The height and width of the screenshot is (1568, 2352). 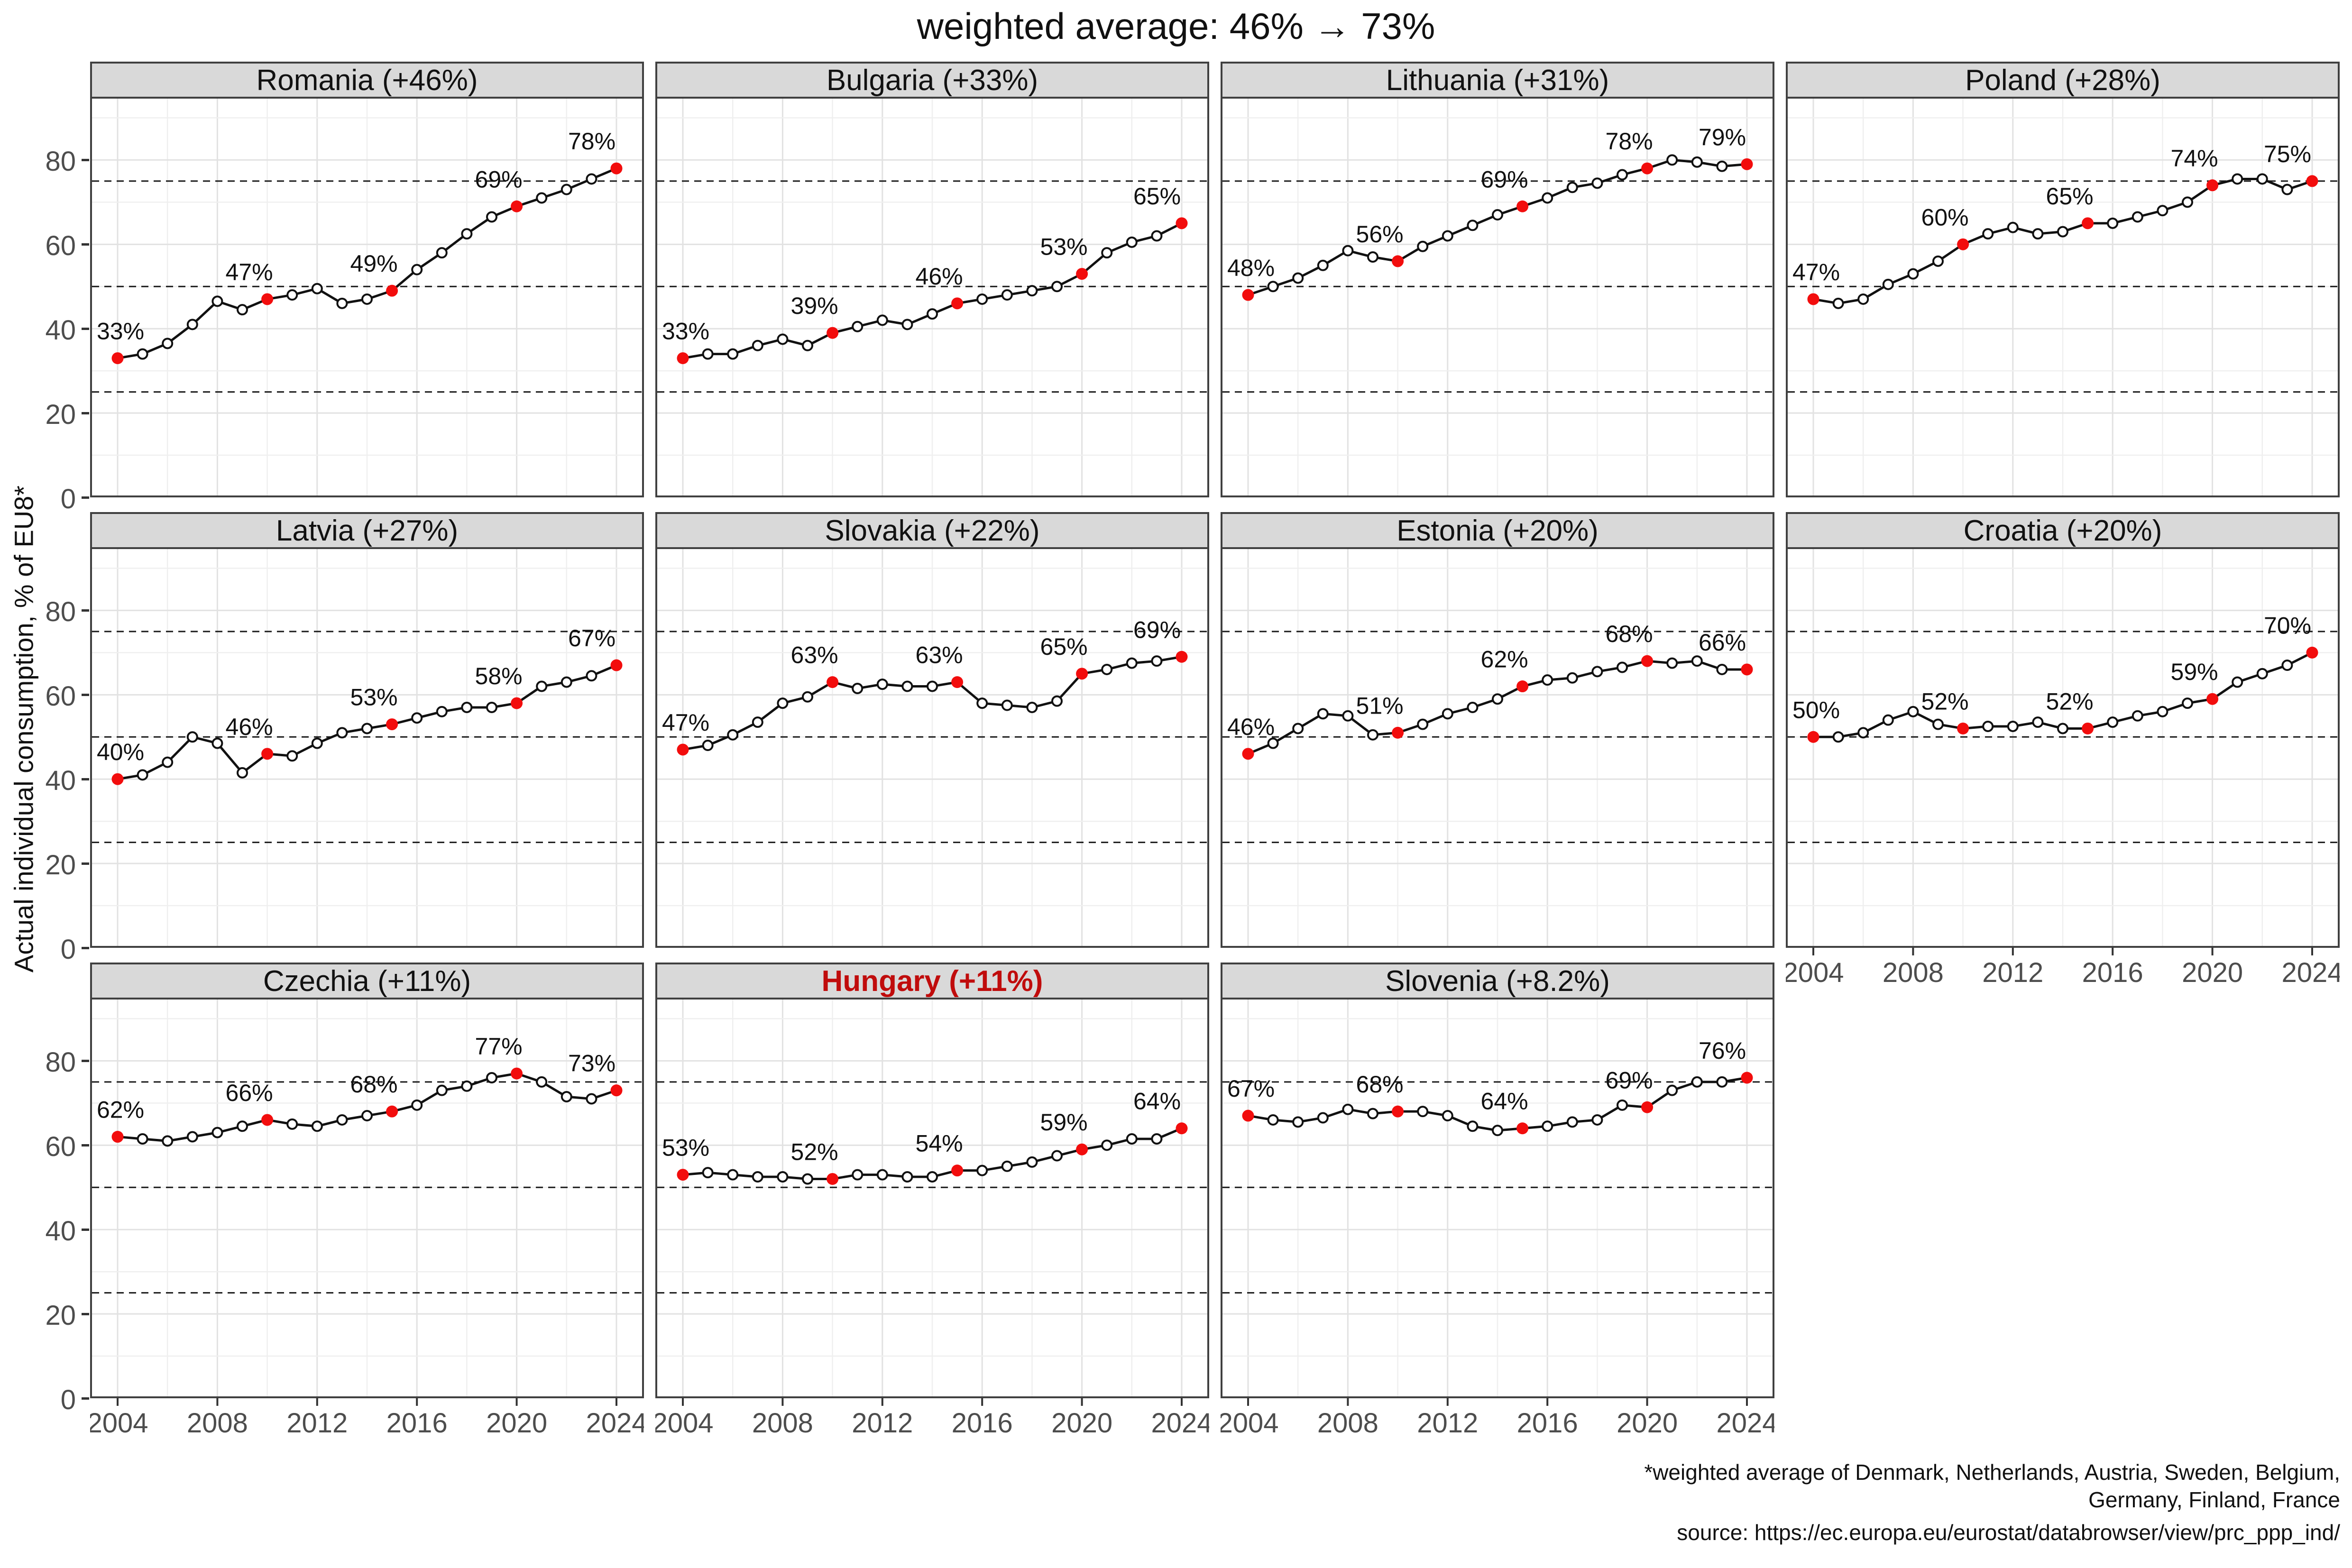 I want to click on point-label: 79%, so click(x=1722, y=137).